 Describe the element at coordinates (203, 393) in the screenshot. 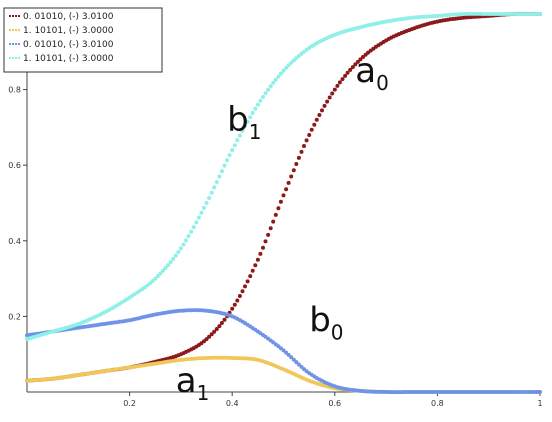

I see `annotation-subscript: 1` at that location.